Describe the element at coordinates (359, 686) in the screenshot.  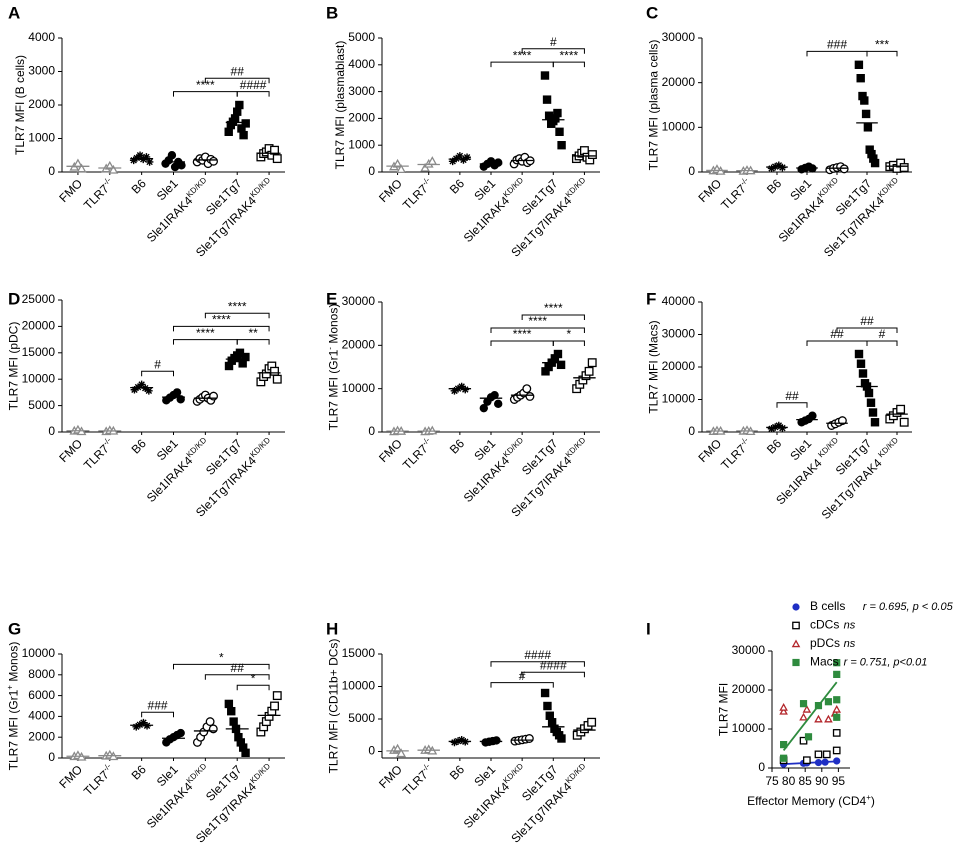
I see `y-tick-label: 10000` at that location.